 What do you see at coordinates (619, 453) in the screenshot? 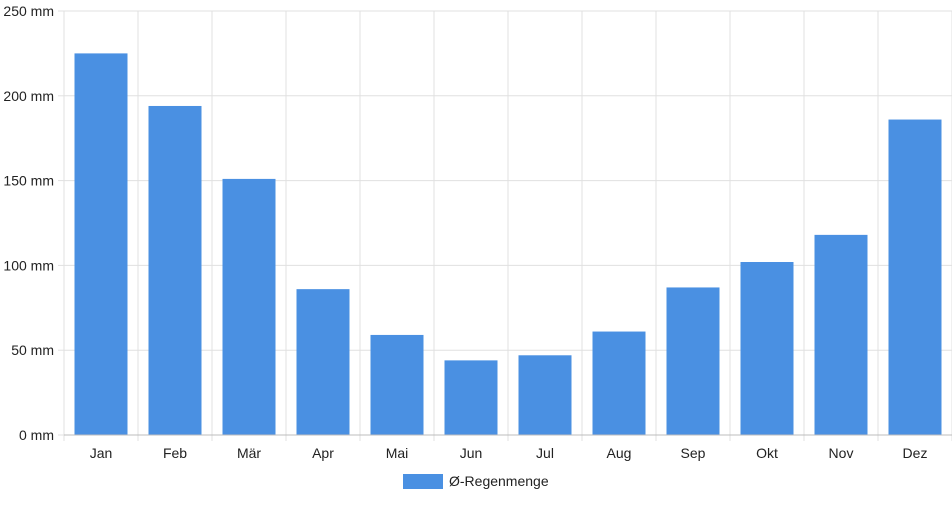
I see `x-tick-label: Aug` at bounding box center [619, 453].